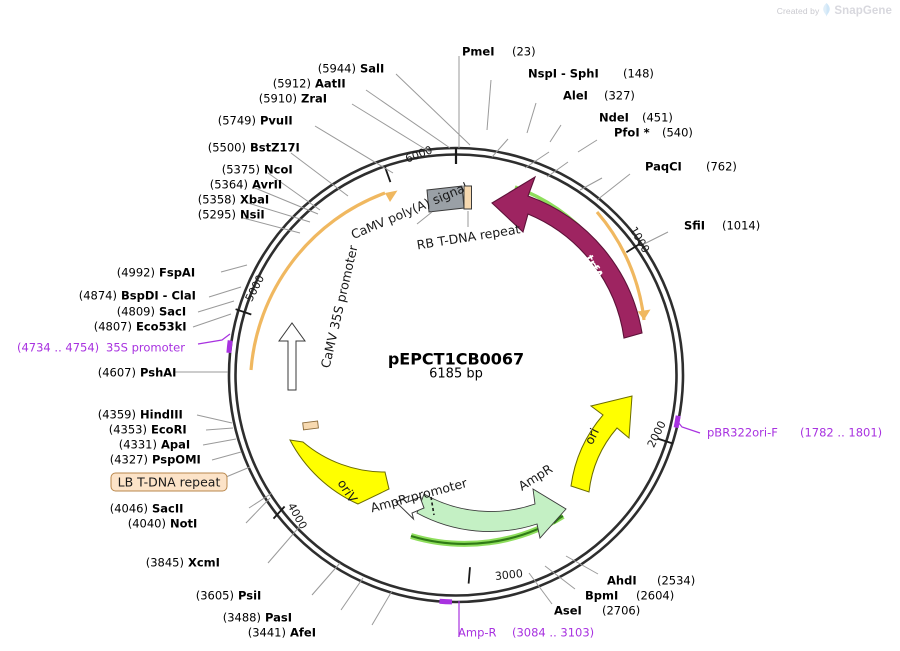  What do you see at coordinates (339, 472) in the screenshot?
I see `feature-oriv: oriV` at bounding box center [339, 472].